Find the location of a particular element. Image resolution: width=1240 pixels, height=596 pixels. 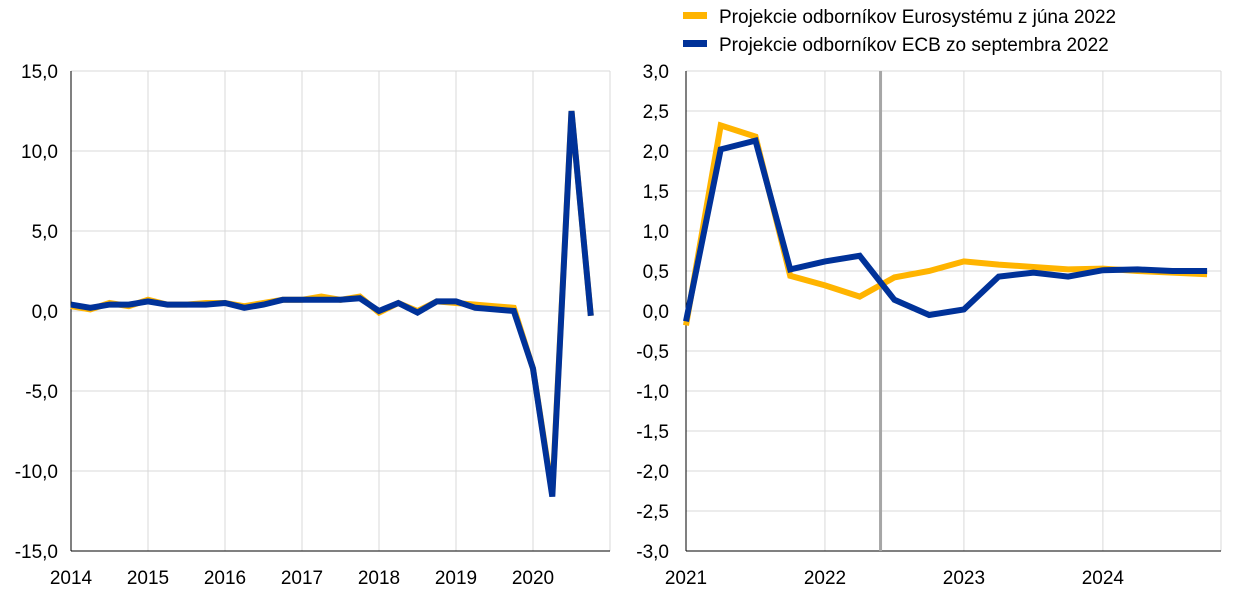

left-y-tick-label: 10,0 is located at coordinates (39, 152).